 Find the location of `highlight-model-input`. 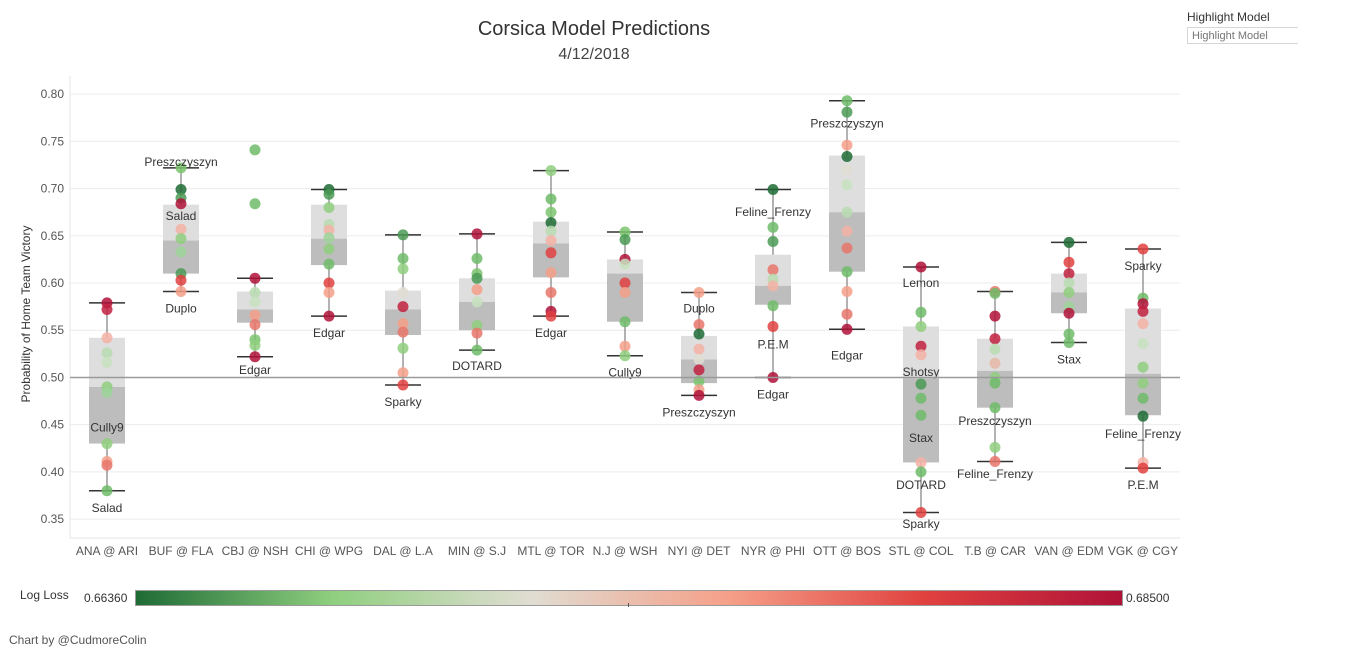

highlight-model-input is located at coordinates (1242, 35).